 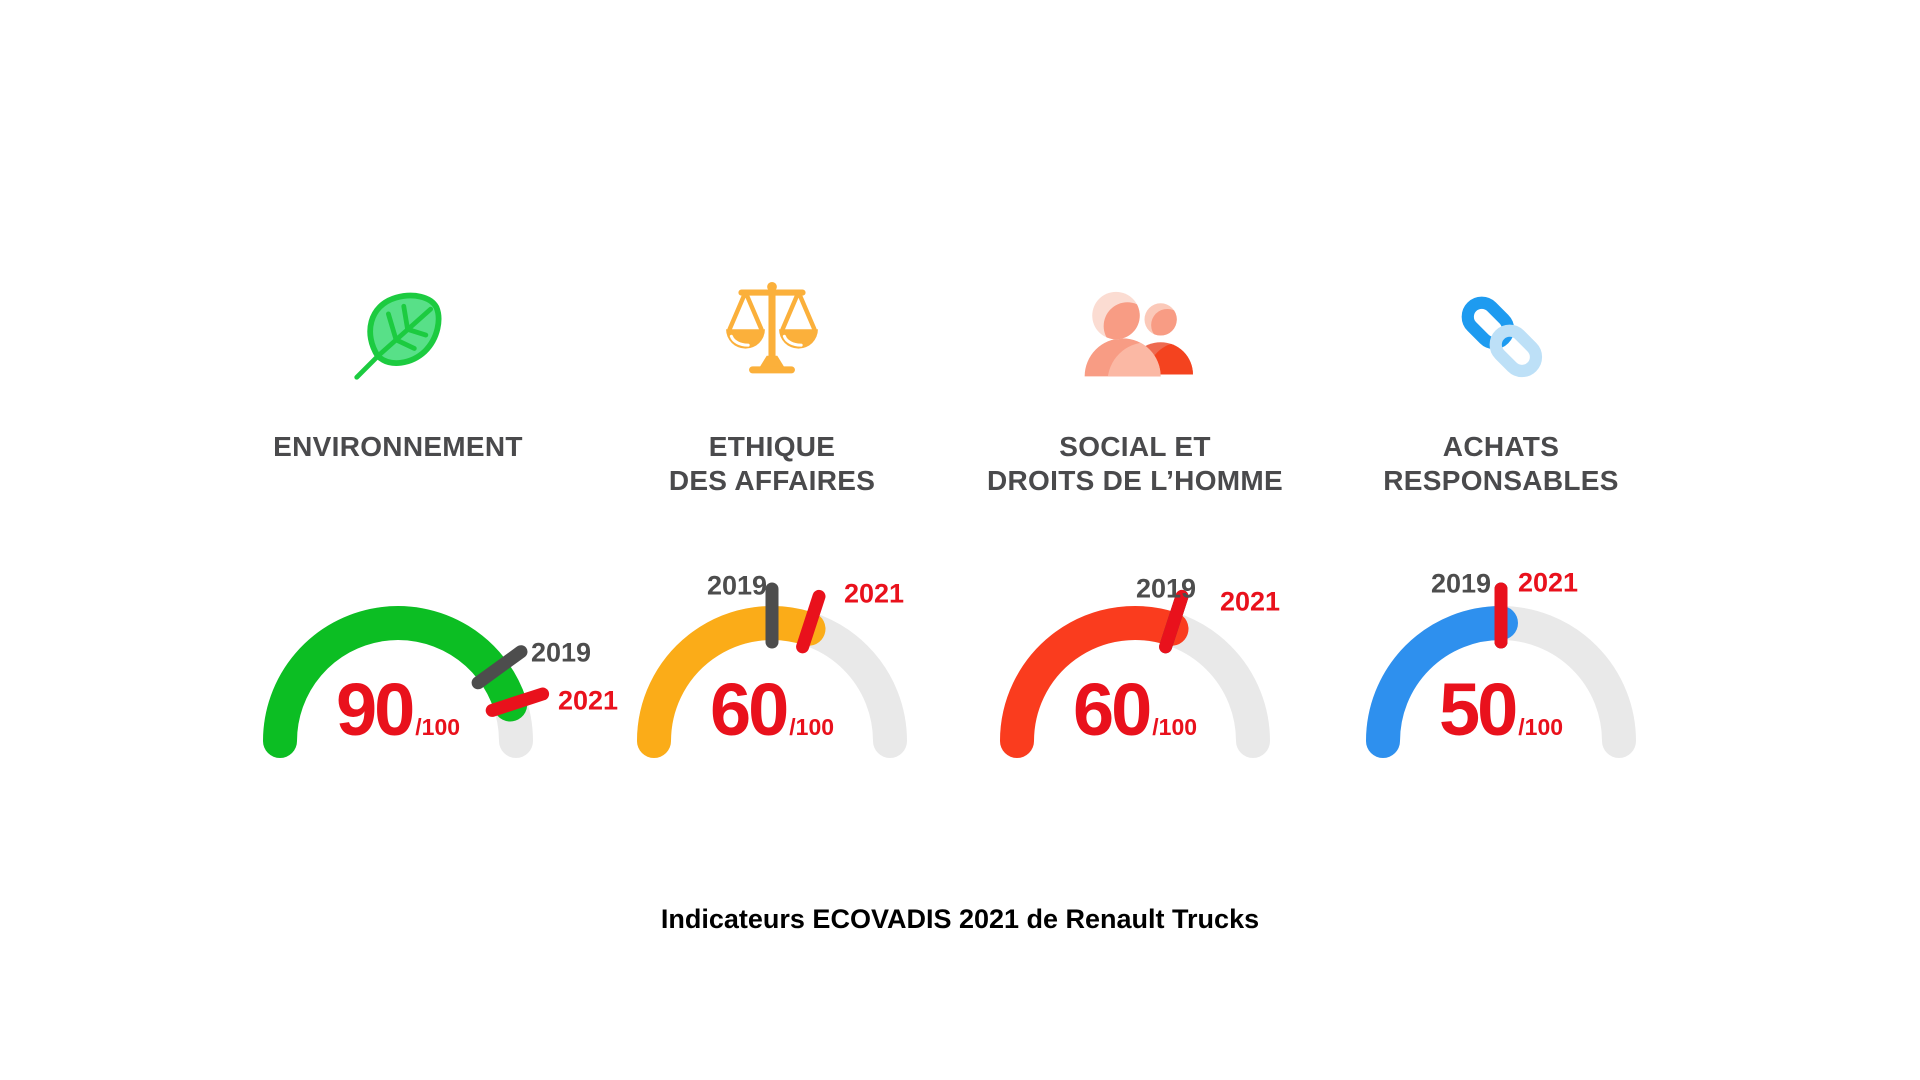 I want to click on gauge-social-droits-homme: 2019 2021 60/100, so click(x=1135, y=673).